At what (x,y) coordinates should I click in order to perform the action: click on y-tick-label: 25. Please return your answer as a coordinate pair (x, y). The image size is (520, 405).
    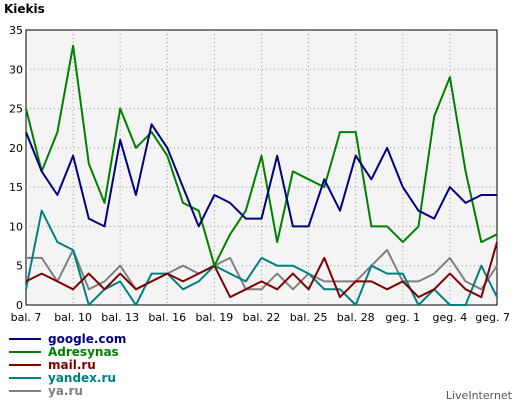
    Looking at the image, I should click on (16, 109).